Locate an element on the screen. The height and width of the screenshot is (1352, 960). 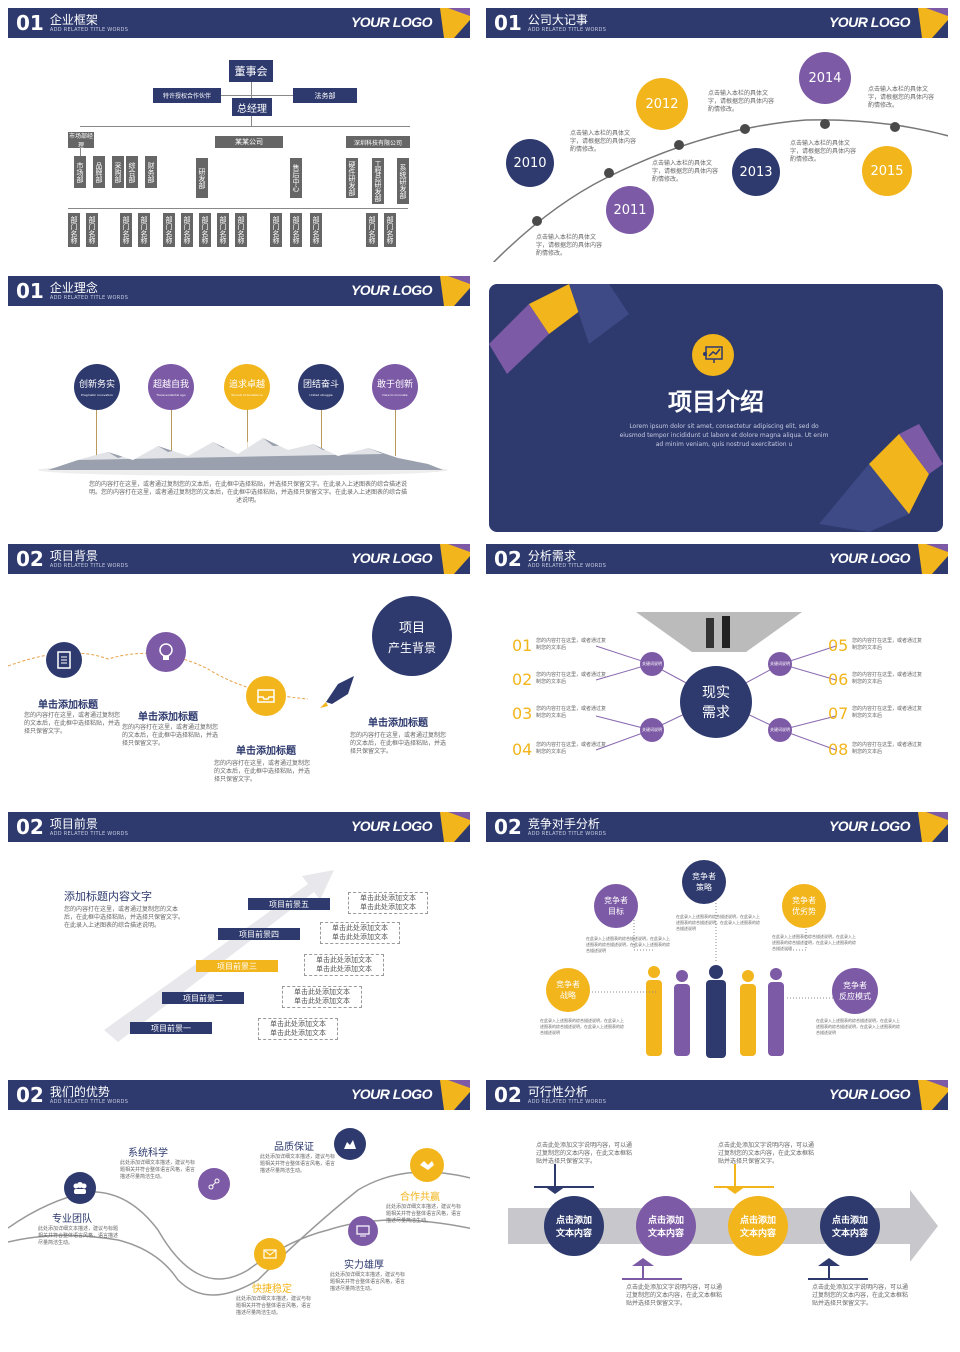
org-dept: 硬件研发部 is located at coordinates (352, 178).